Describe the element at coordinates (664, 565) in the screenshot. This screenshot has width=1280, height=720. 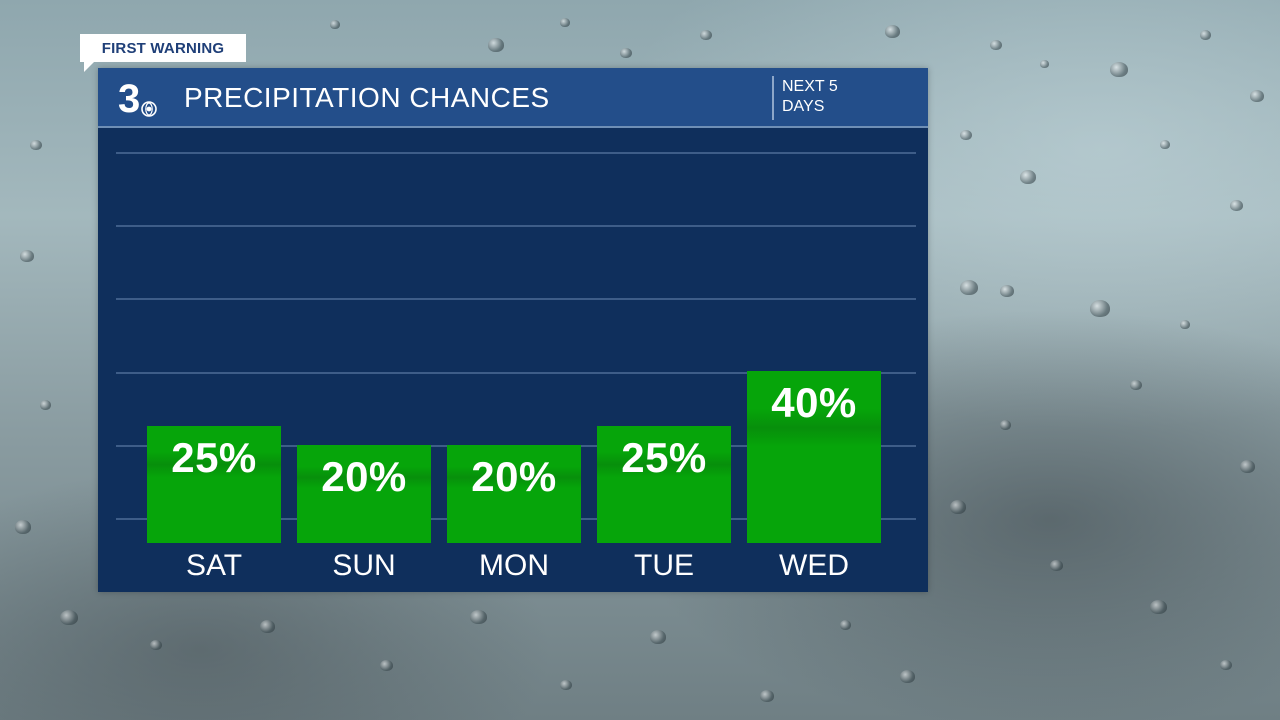
I see `day-label-tue: TUE` at that location.